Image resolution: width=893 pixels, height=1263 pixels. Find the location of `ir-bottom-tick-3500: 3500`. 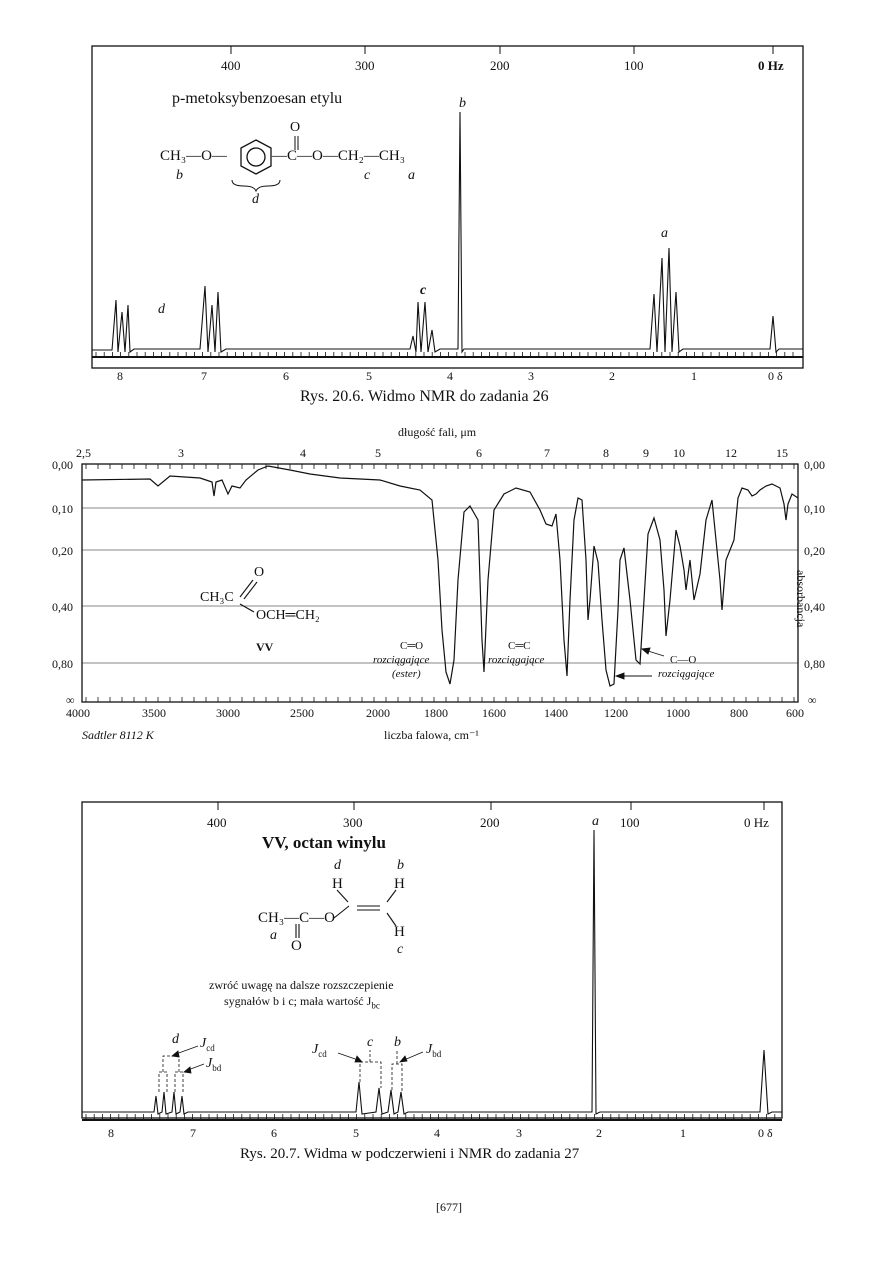

ir-bottom-tick-3500: 3500 is located at coordinates (154, 713).